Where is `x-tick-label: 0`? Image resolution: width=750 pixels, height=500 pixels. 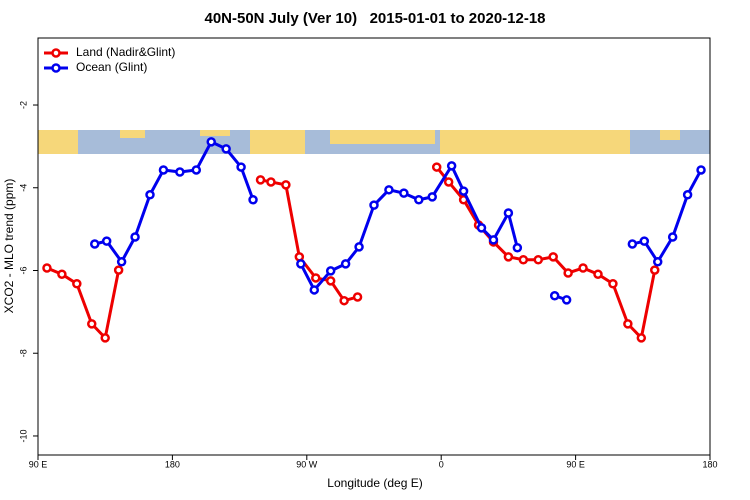 x-tick-label: 0 is located at coordinates (441, 464).